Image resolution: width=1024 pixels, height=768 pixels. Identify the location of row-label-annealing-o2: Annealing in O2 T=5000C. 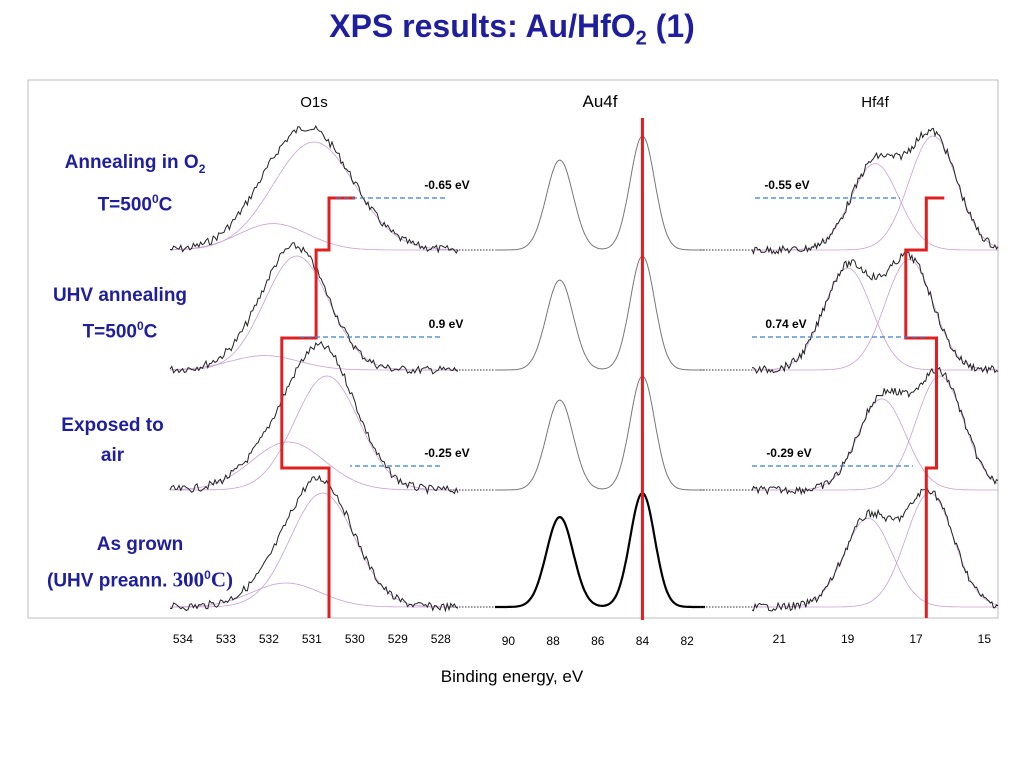
(135, 184).